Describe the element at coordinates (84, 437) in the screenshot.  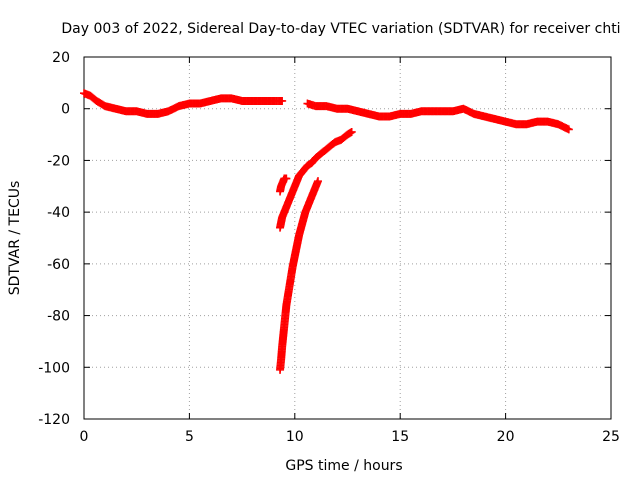
I see `x-tick-label: 0` at that location.